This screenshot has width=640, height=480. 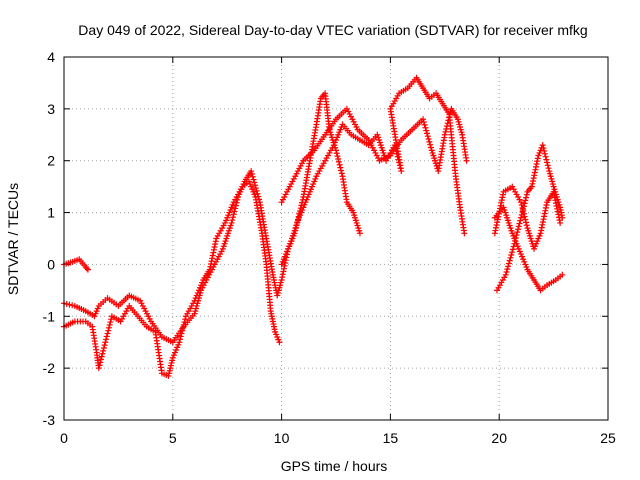 I want to click on series-track-f, so click(x=528, y=249).